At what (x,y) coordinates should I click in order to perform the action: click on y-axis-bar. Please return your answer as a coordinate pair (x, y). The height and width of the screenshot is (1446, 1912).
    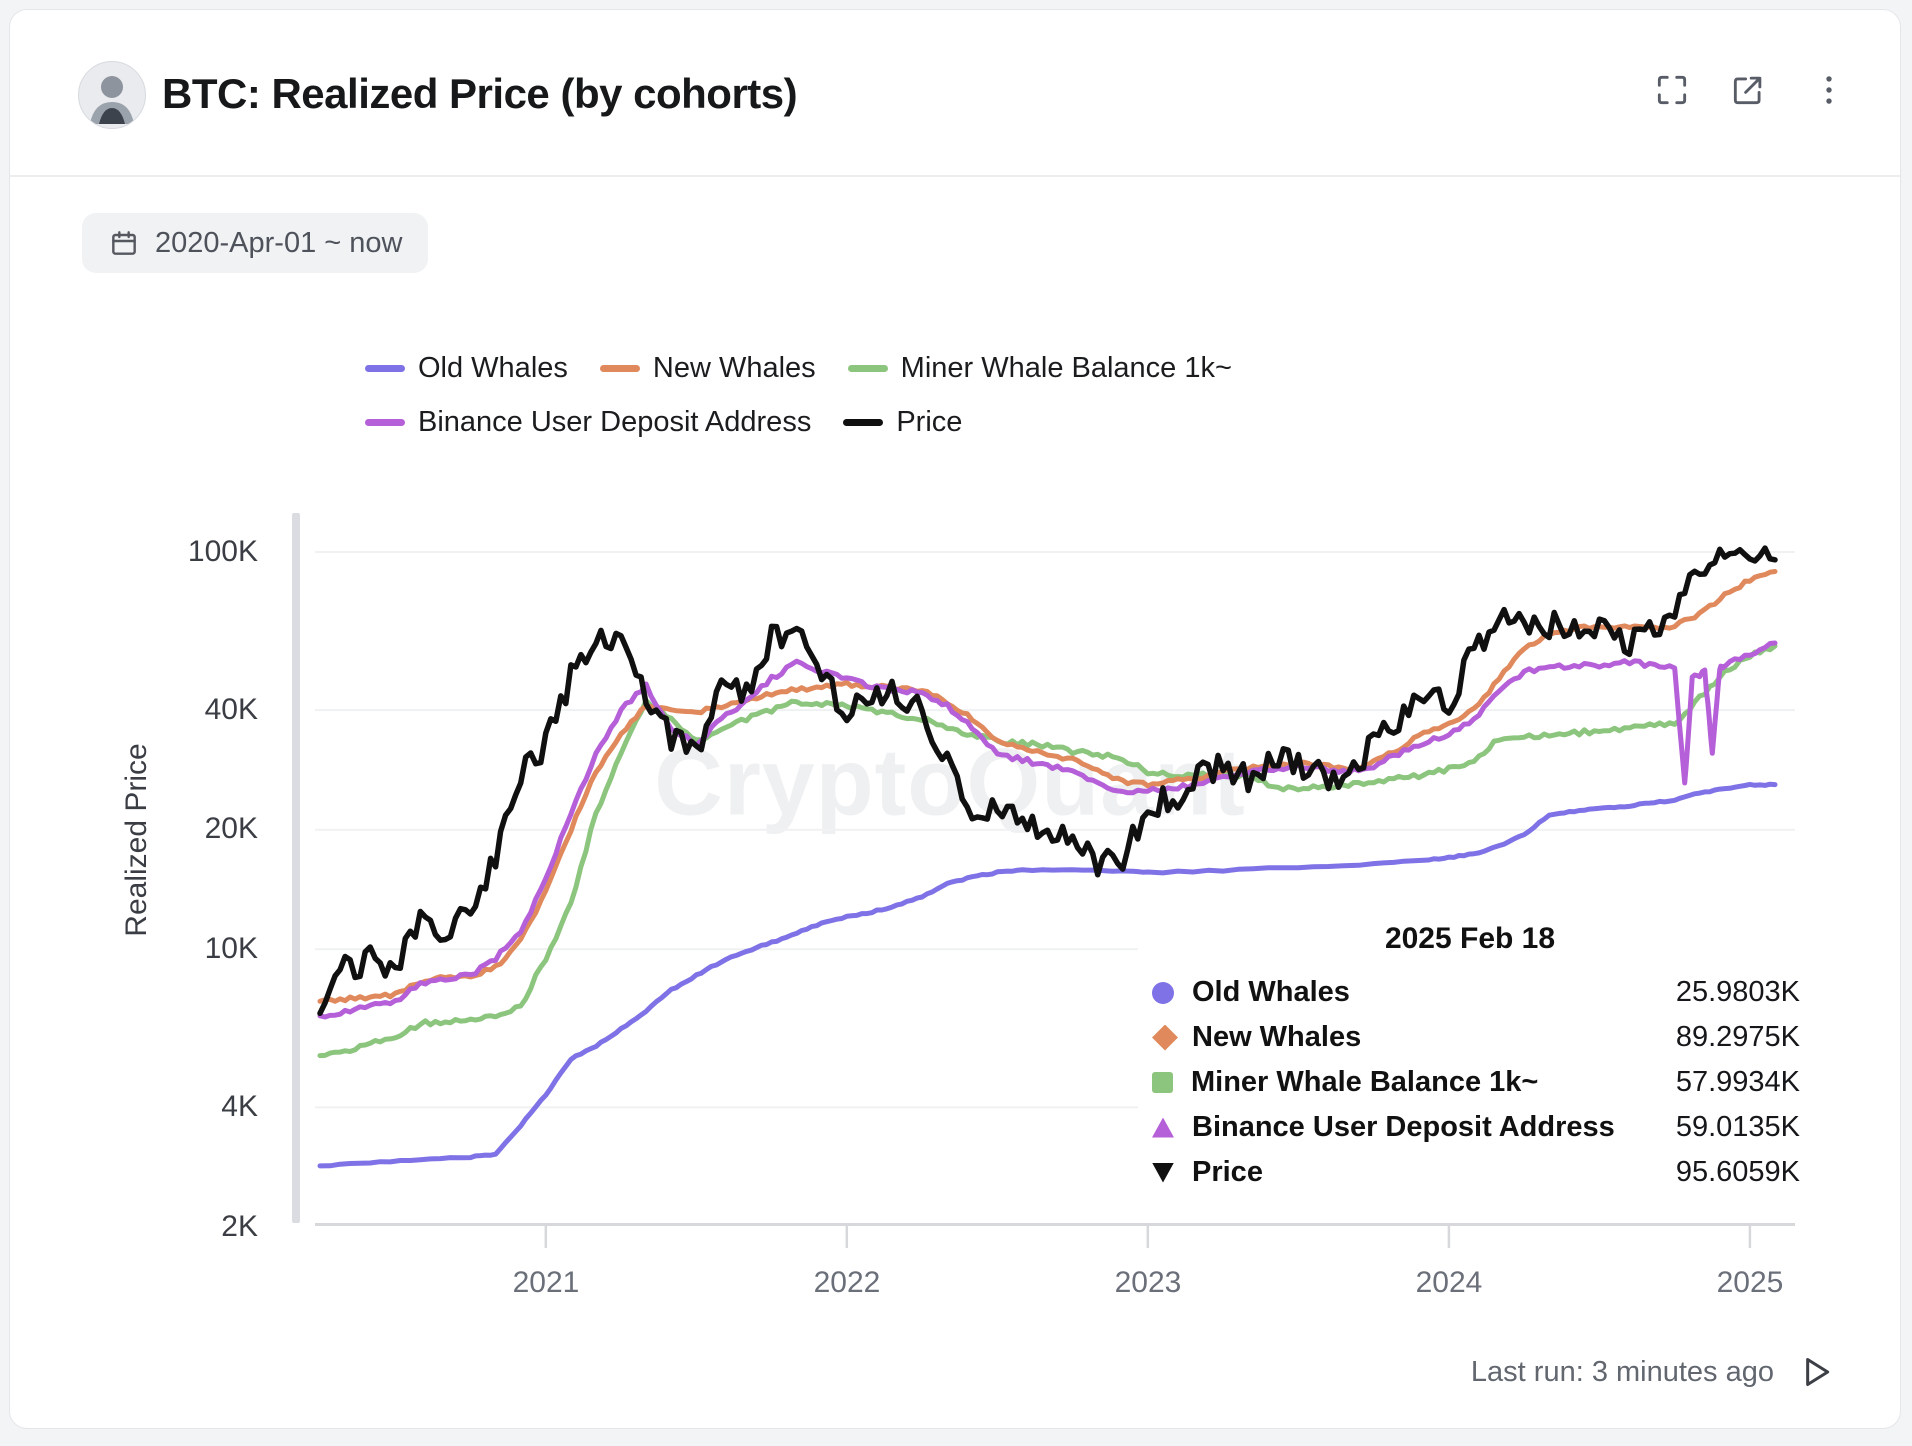
    Looking at the image, I should click on (296, 868).